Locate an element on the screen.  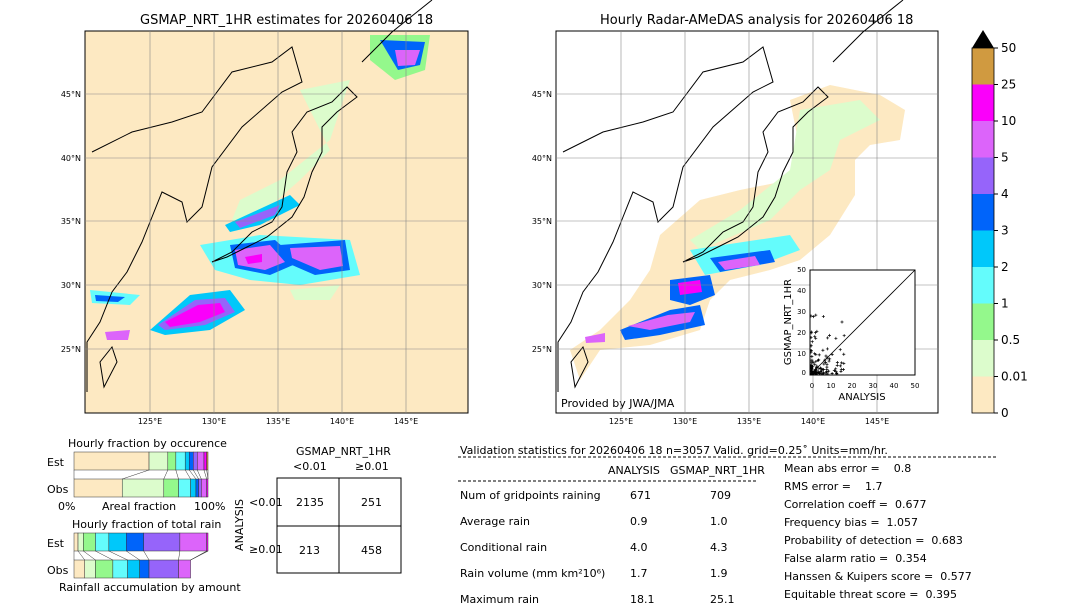
inset-ytick: 10 is located at coordinates (801, 354).